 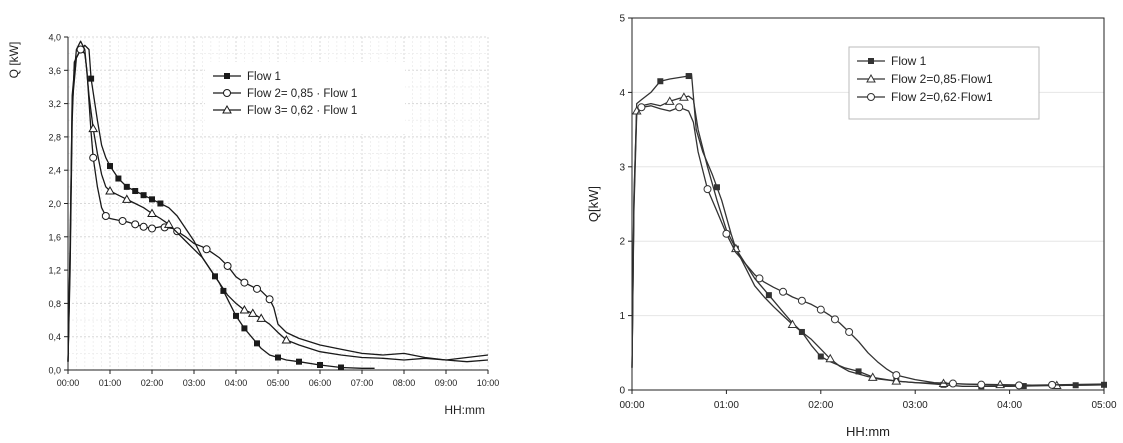 I want to click on x-tick-label: 10:00, so click(x=488, y=383).